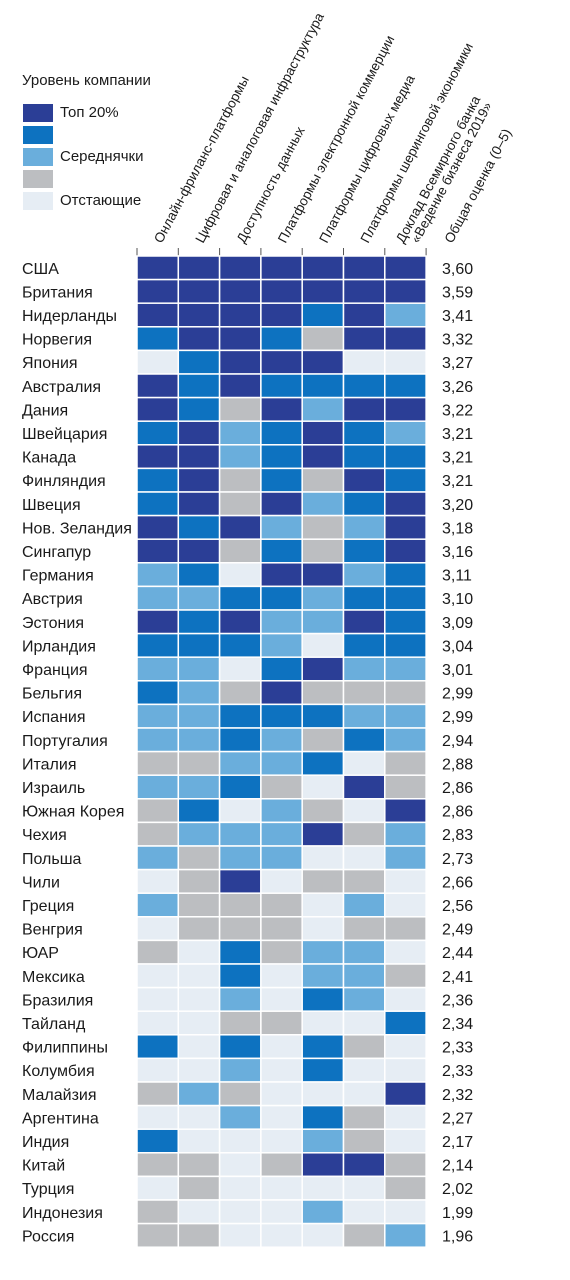  I want to click on score-value: 2,17, so click(457, 1142).